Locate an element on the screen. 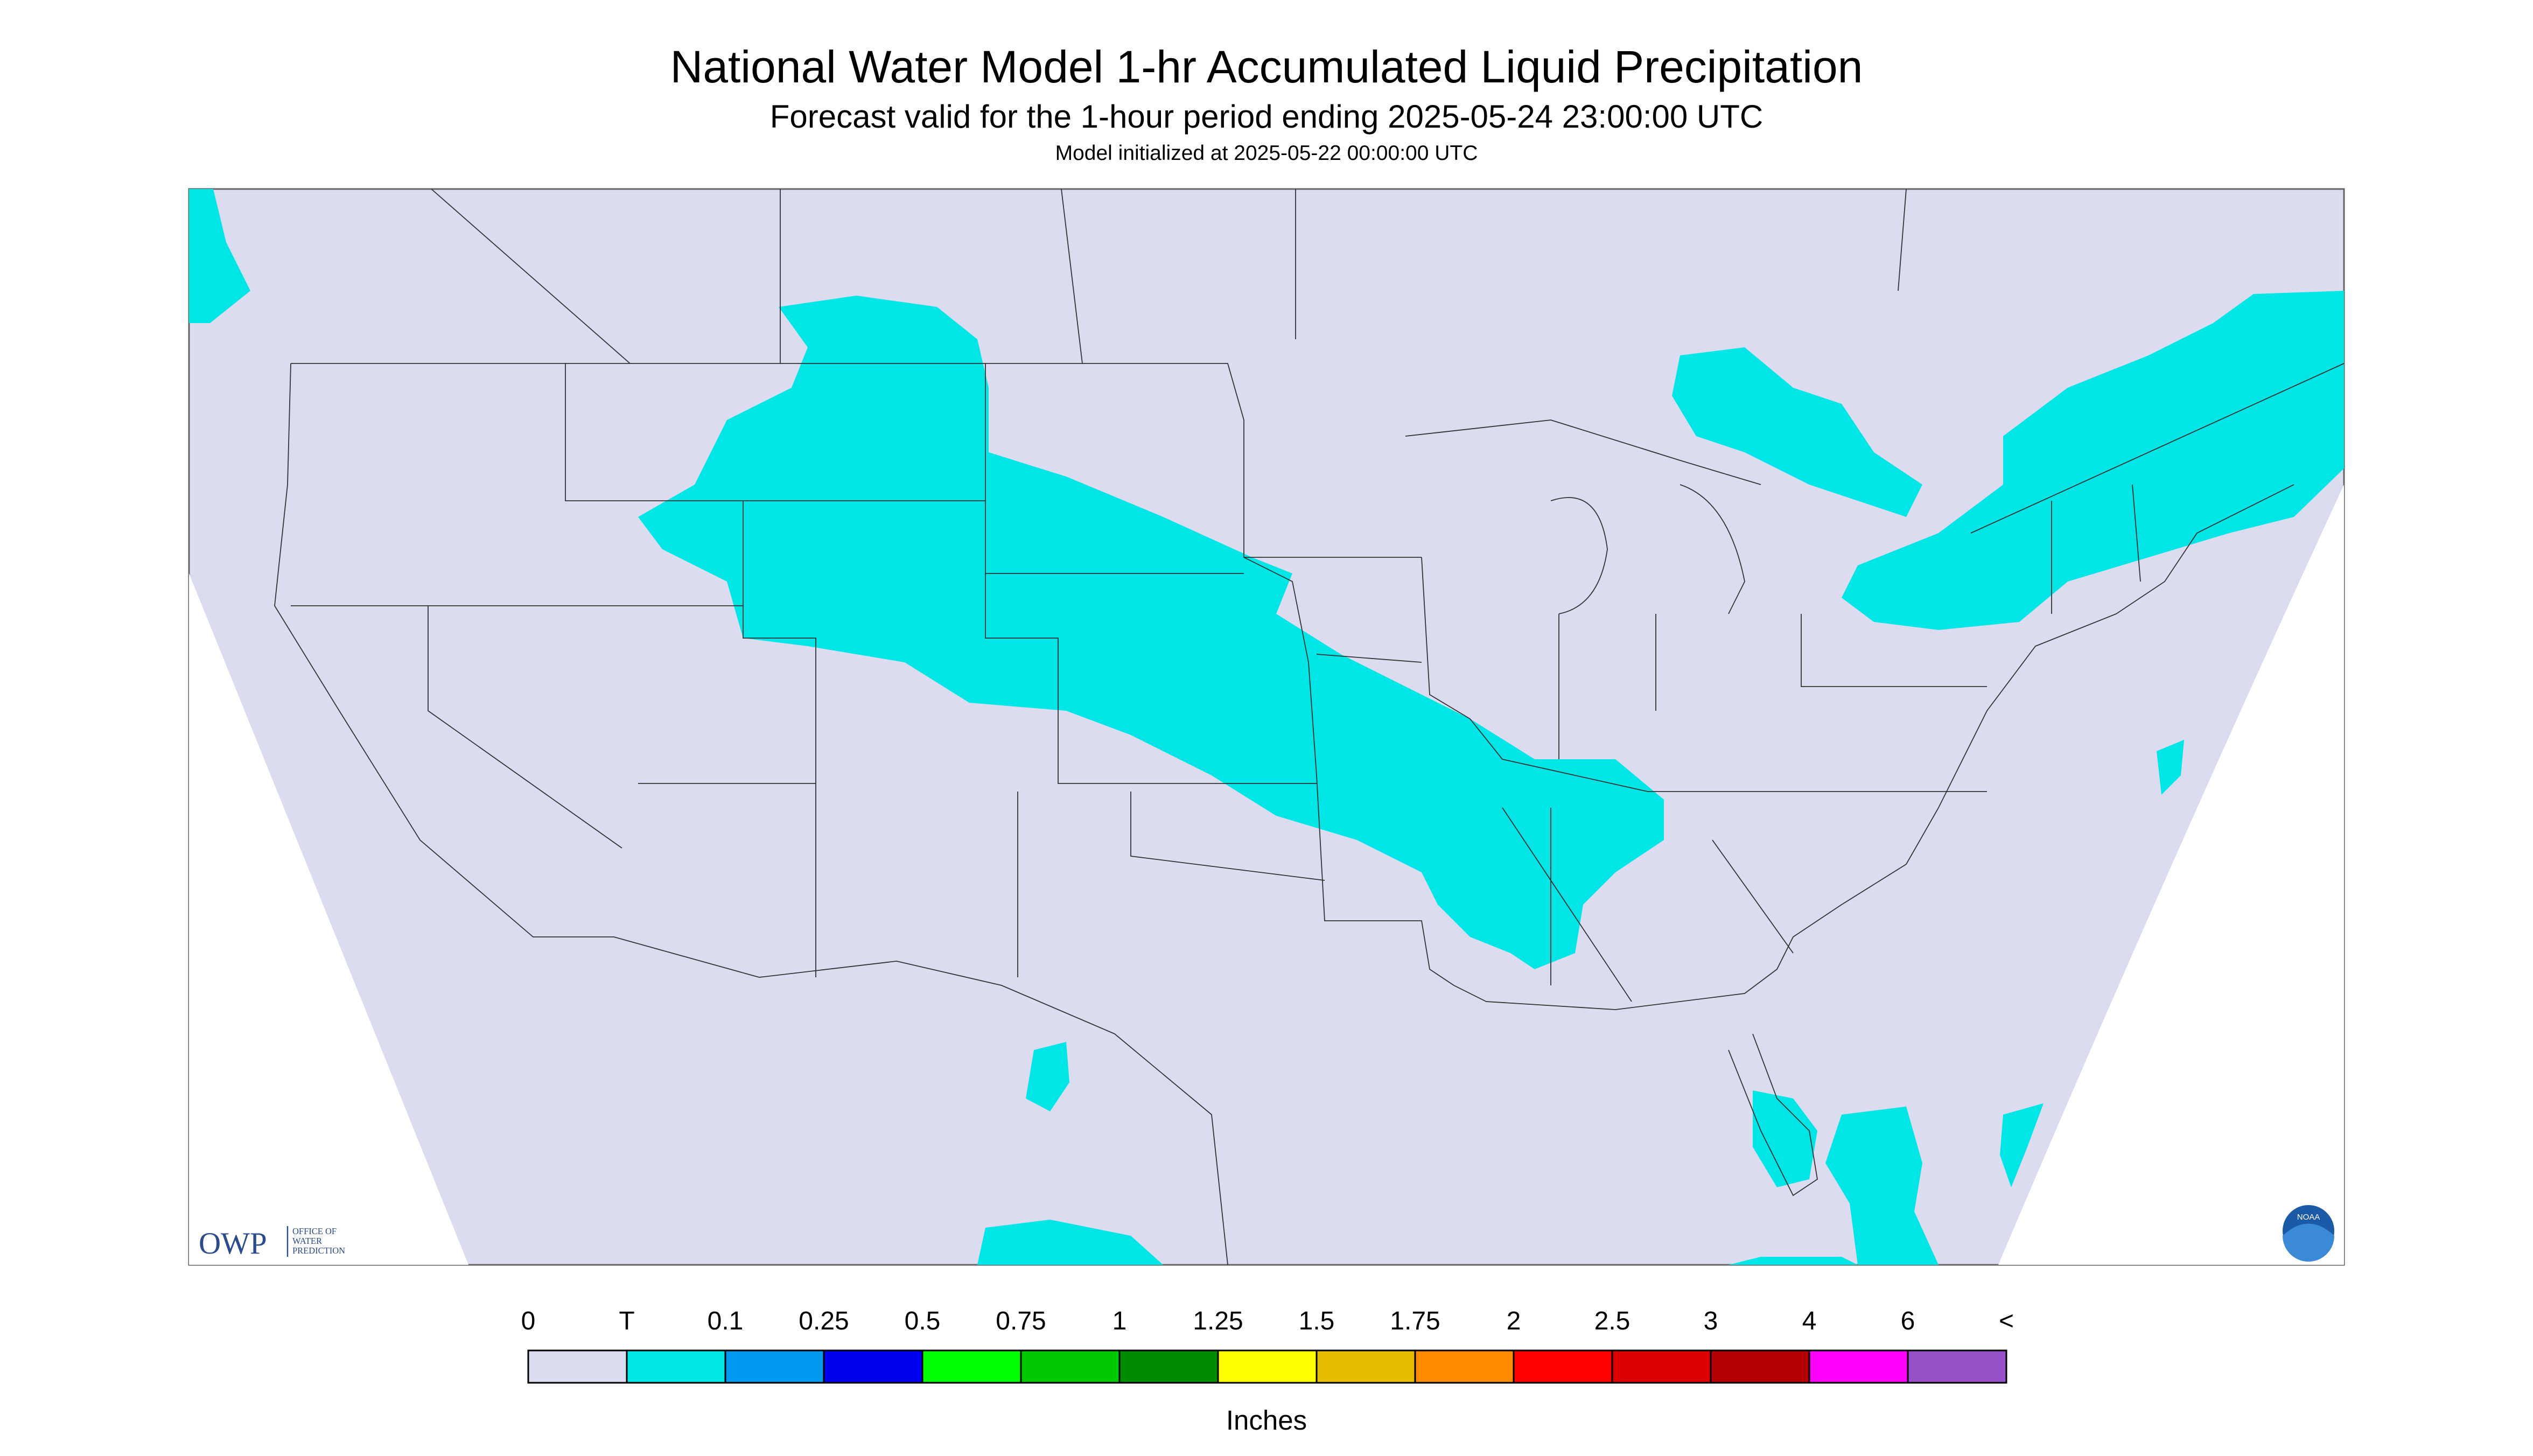 The image size is (2533, 1456). legend-label: 0.1 is located at coordinates (726, 1321).